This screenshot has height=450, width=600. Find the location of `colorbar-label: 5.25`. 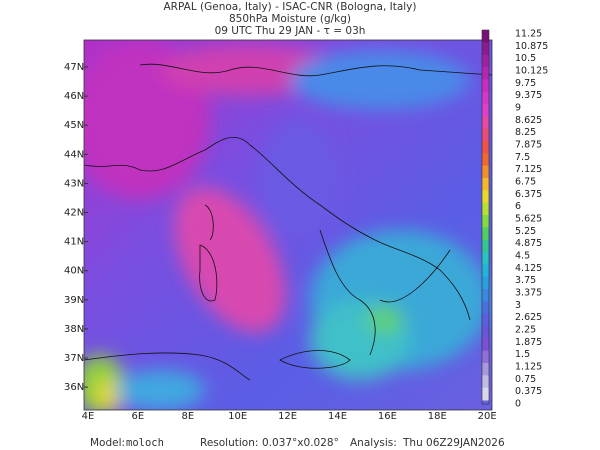

colorbar-label: 5.25 is located at coordinates (525, 231).